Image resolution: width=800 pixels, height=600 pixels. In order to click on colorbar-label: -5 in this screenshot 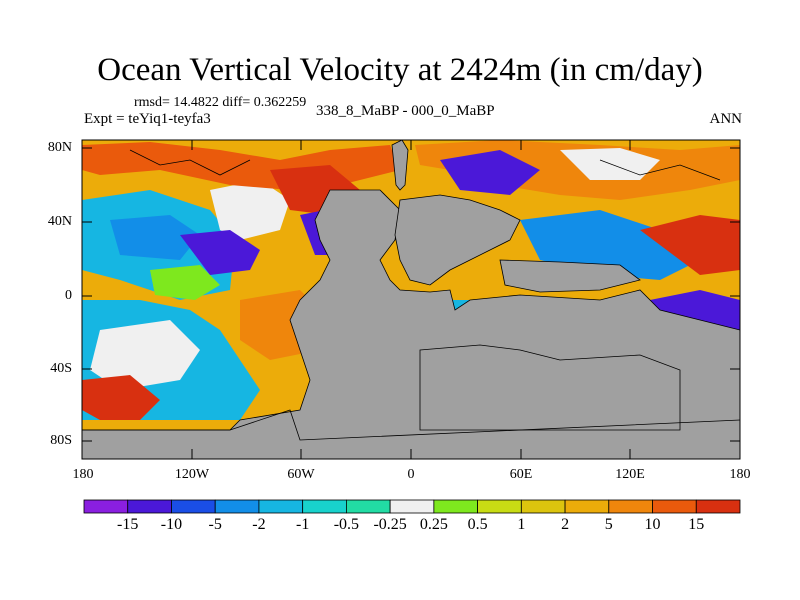, I will do `click(215, 524)`.